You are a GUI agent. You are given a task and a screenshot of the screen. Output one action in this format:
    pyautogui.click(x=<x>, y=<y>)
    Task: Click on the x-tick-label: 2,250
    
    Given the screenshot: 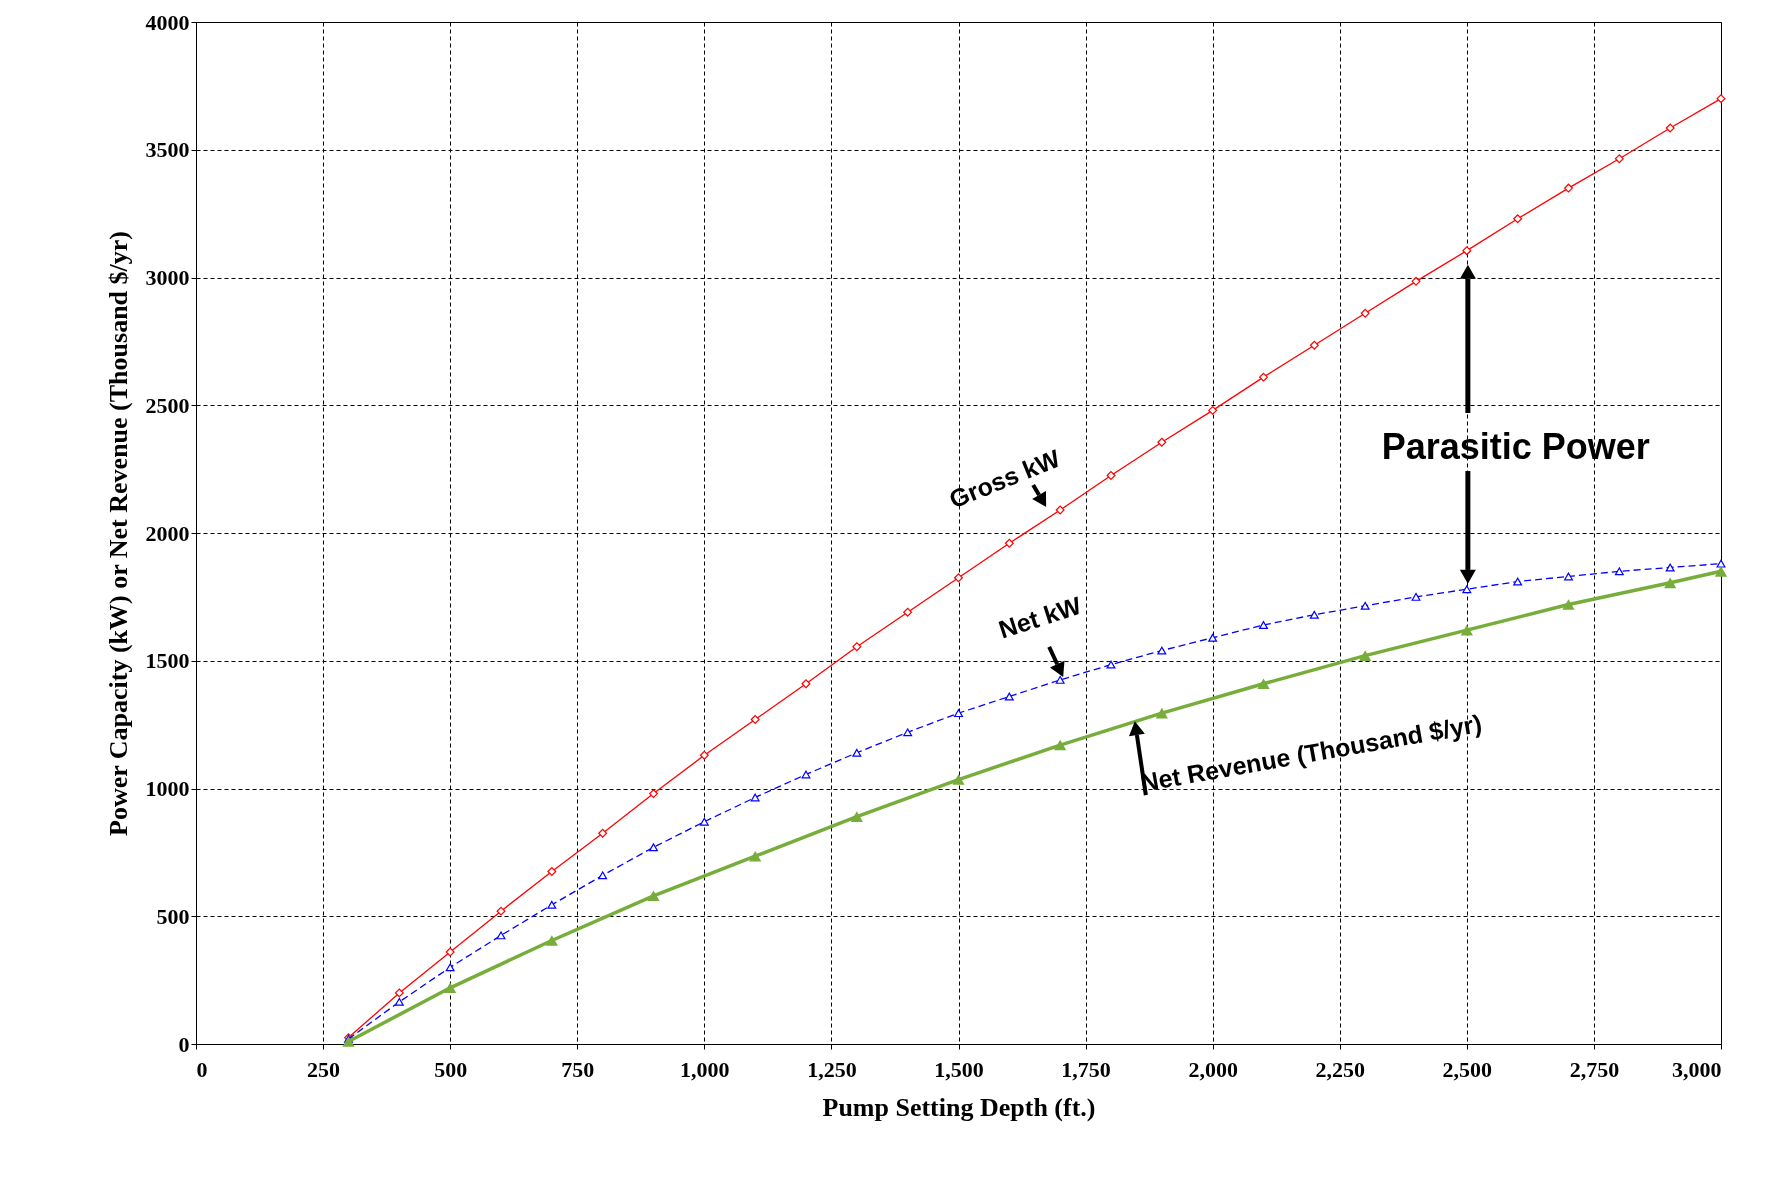 What is the action you would take?
    pyautogui.click(x=1340, y=1069)
    